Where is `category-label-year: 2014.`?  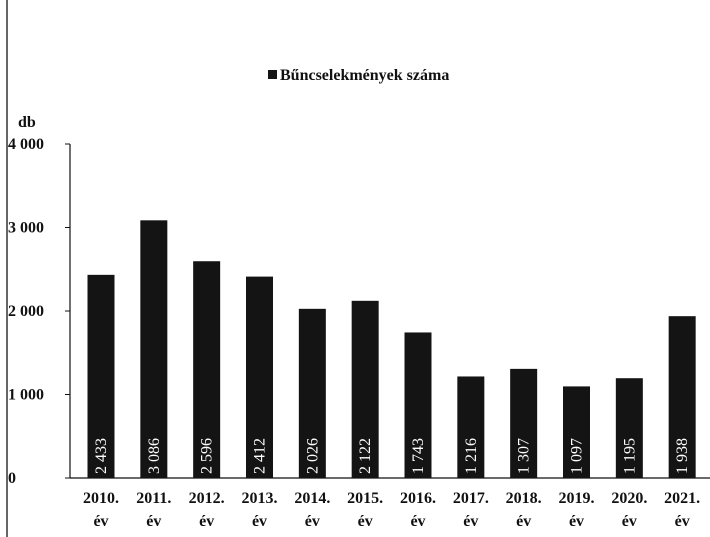
category-label-year: 2014. is located at coordinates (312, 498).